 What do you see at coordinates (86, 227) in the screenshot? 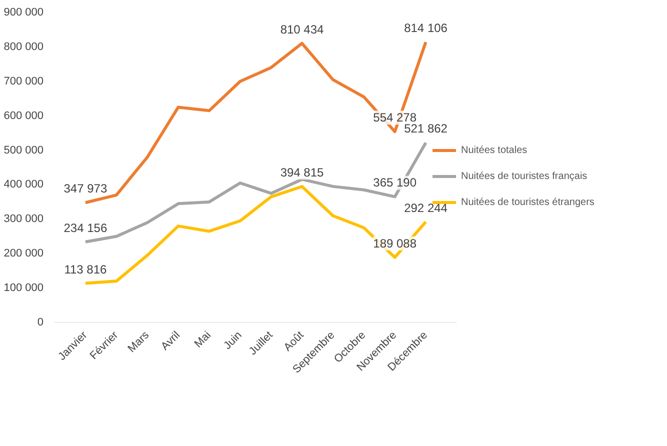
I see `data-label: 234 156` at bounding box center [86, 227].